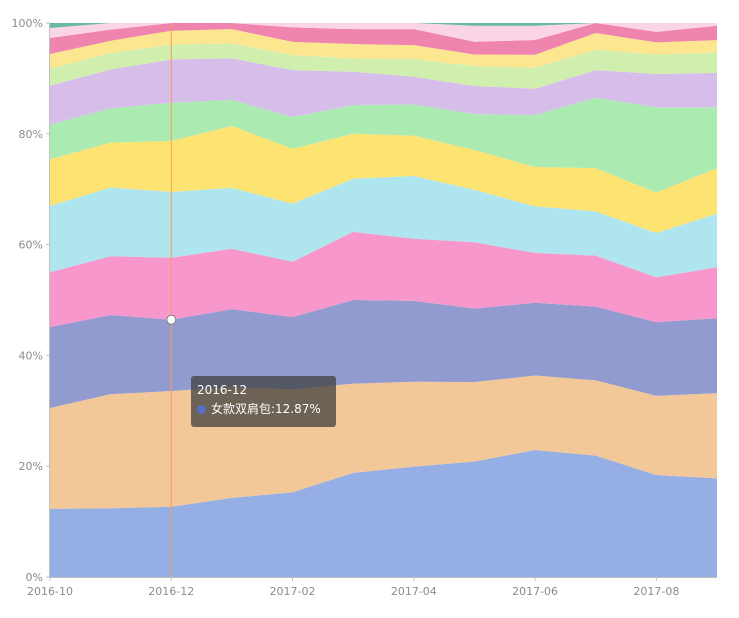  What do you see at coordinates (31, 466) in the screenshot?
I see `y-tick-label: 20%` at bounding box center [31, 466].